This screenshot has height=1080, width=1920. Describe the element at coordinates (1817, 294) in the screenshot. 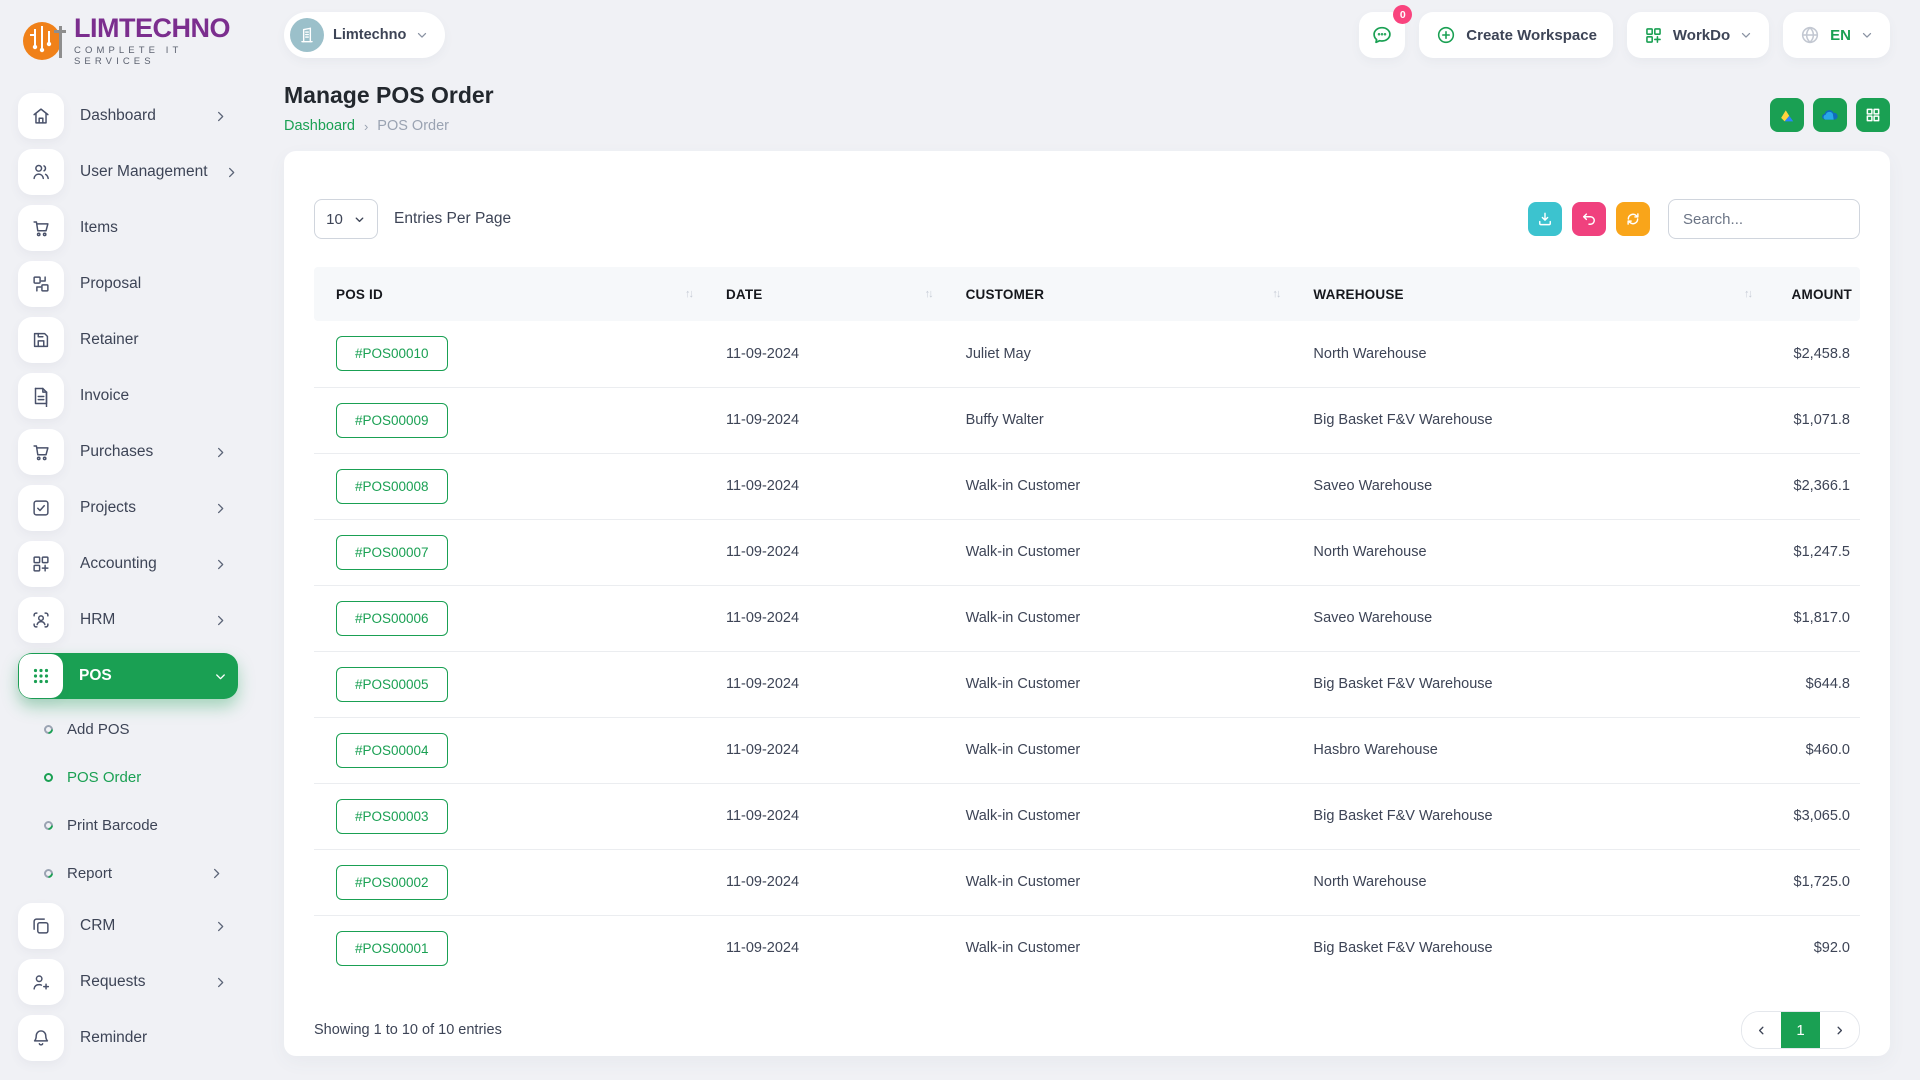

I see `column-header-amount: AMOUNT` at that location.